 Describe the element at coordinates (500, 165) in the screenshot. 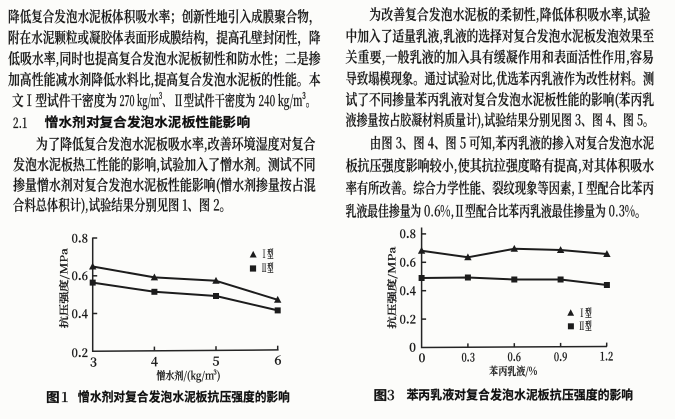

I see `svg-text: 板抗压强度影响较小,使其抗拉强度略有提高,对其体积吸水` at that location.